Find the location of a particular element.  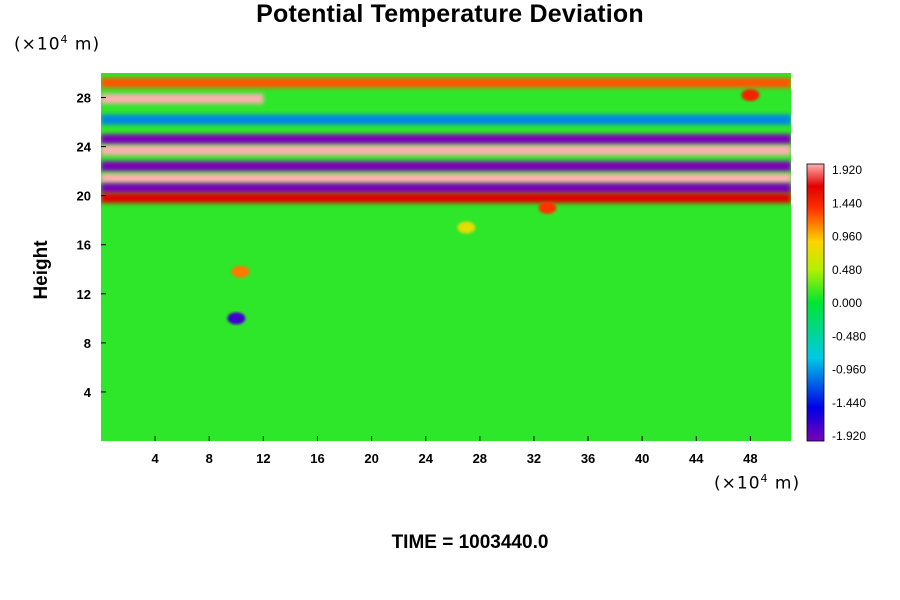

x-units-exponent: 4 is located at coordinates (764, 478).